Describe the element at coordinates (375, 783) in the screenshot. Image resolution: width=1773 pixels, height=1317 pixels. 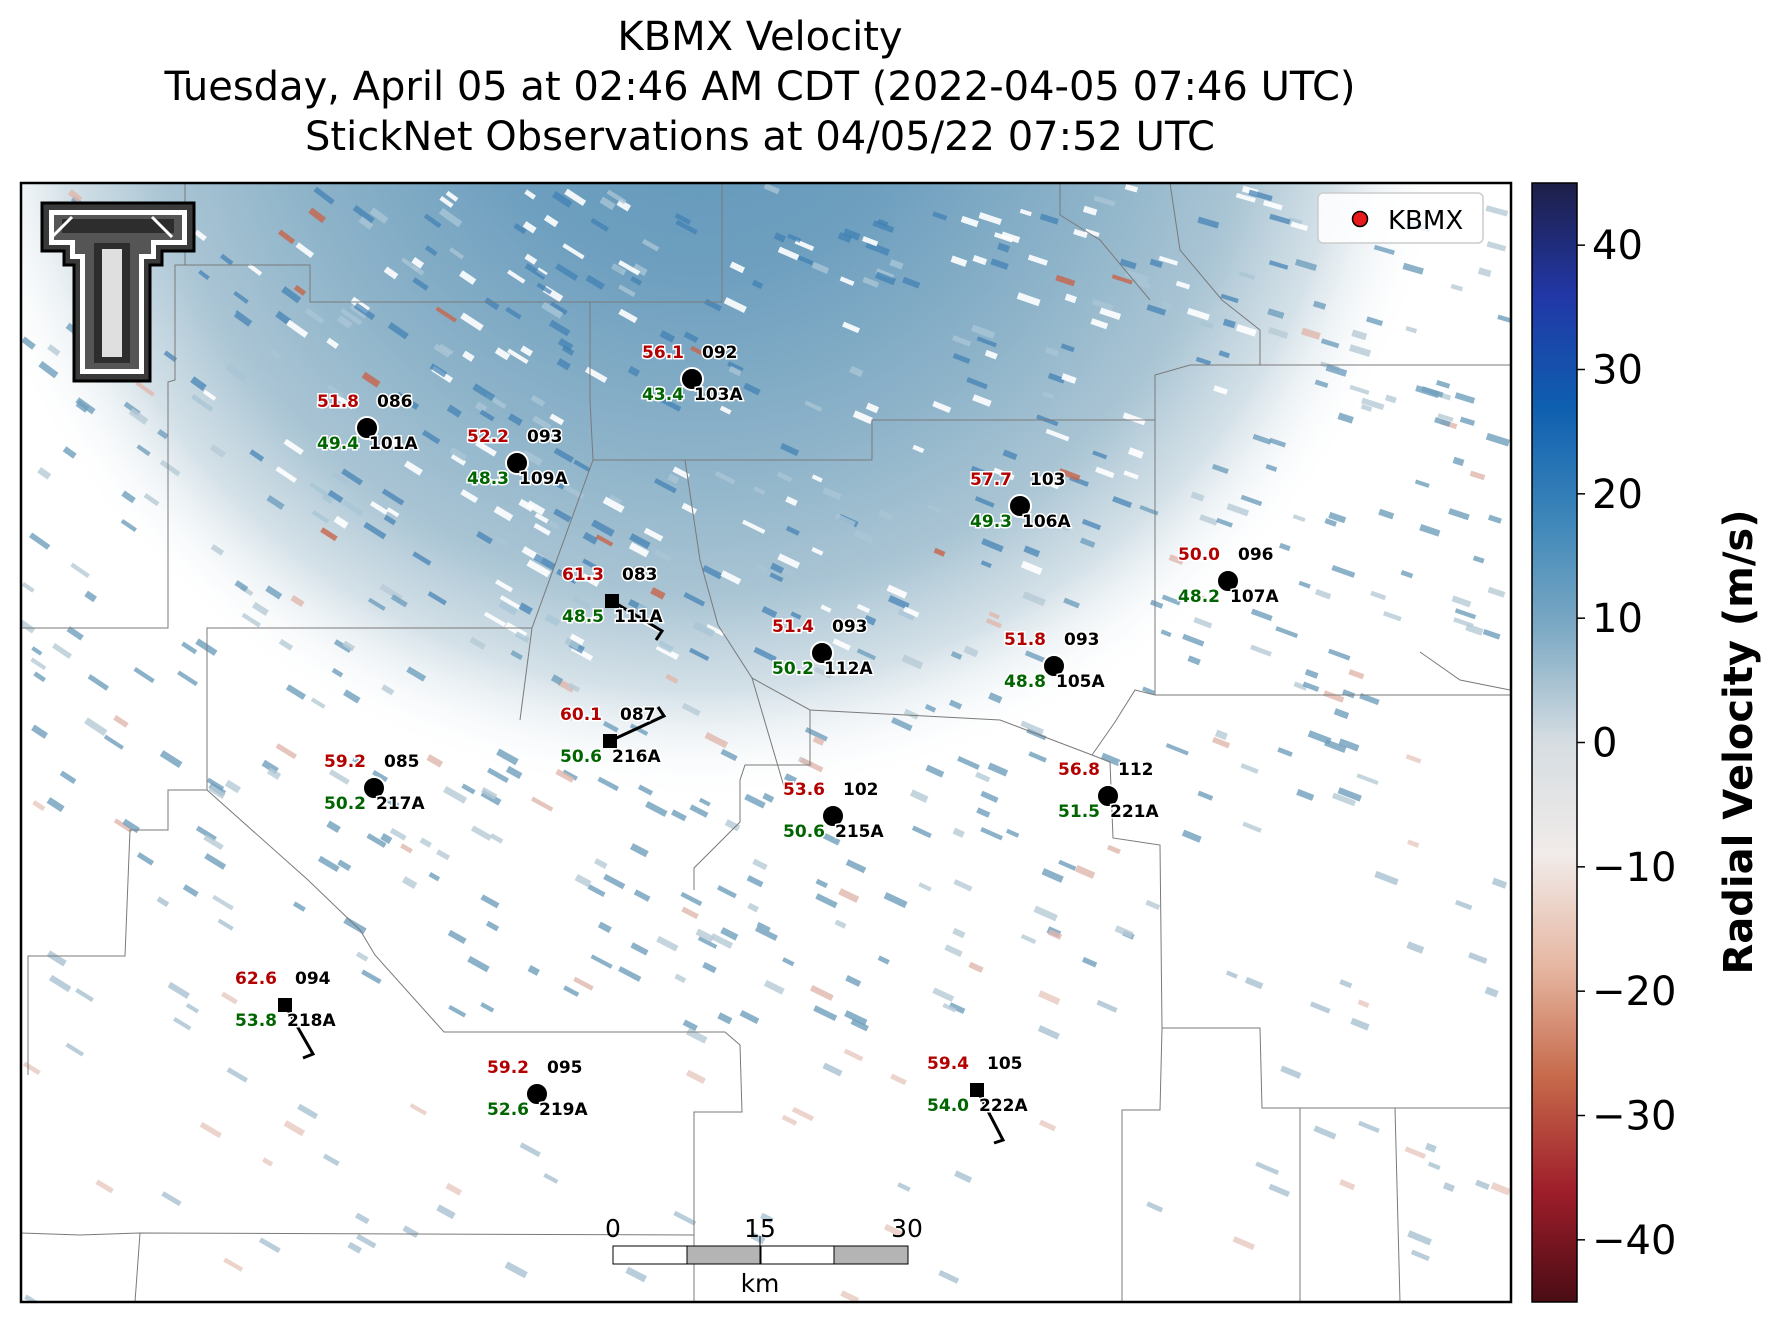
I see `station-217A: 59.2 085 50.2 217A` at that location.